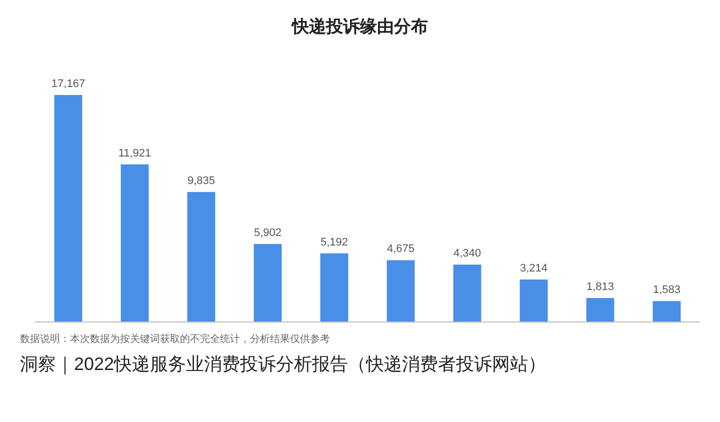 The width and height of the screenshot is (720, 422). I want to click on data-label: 5,902, so click(268, 232).